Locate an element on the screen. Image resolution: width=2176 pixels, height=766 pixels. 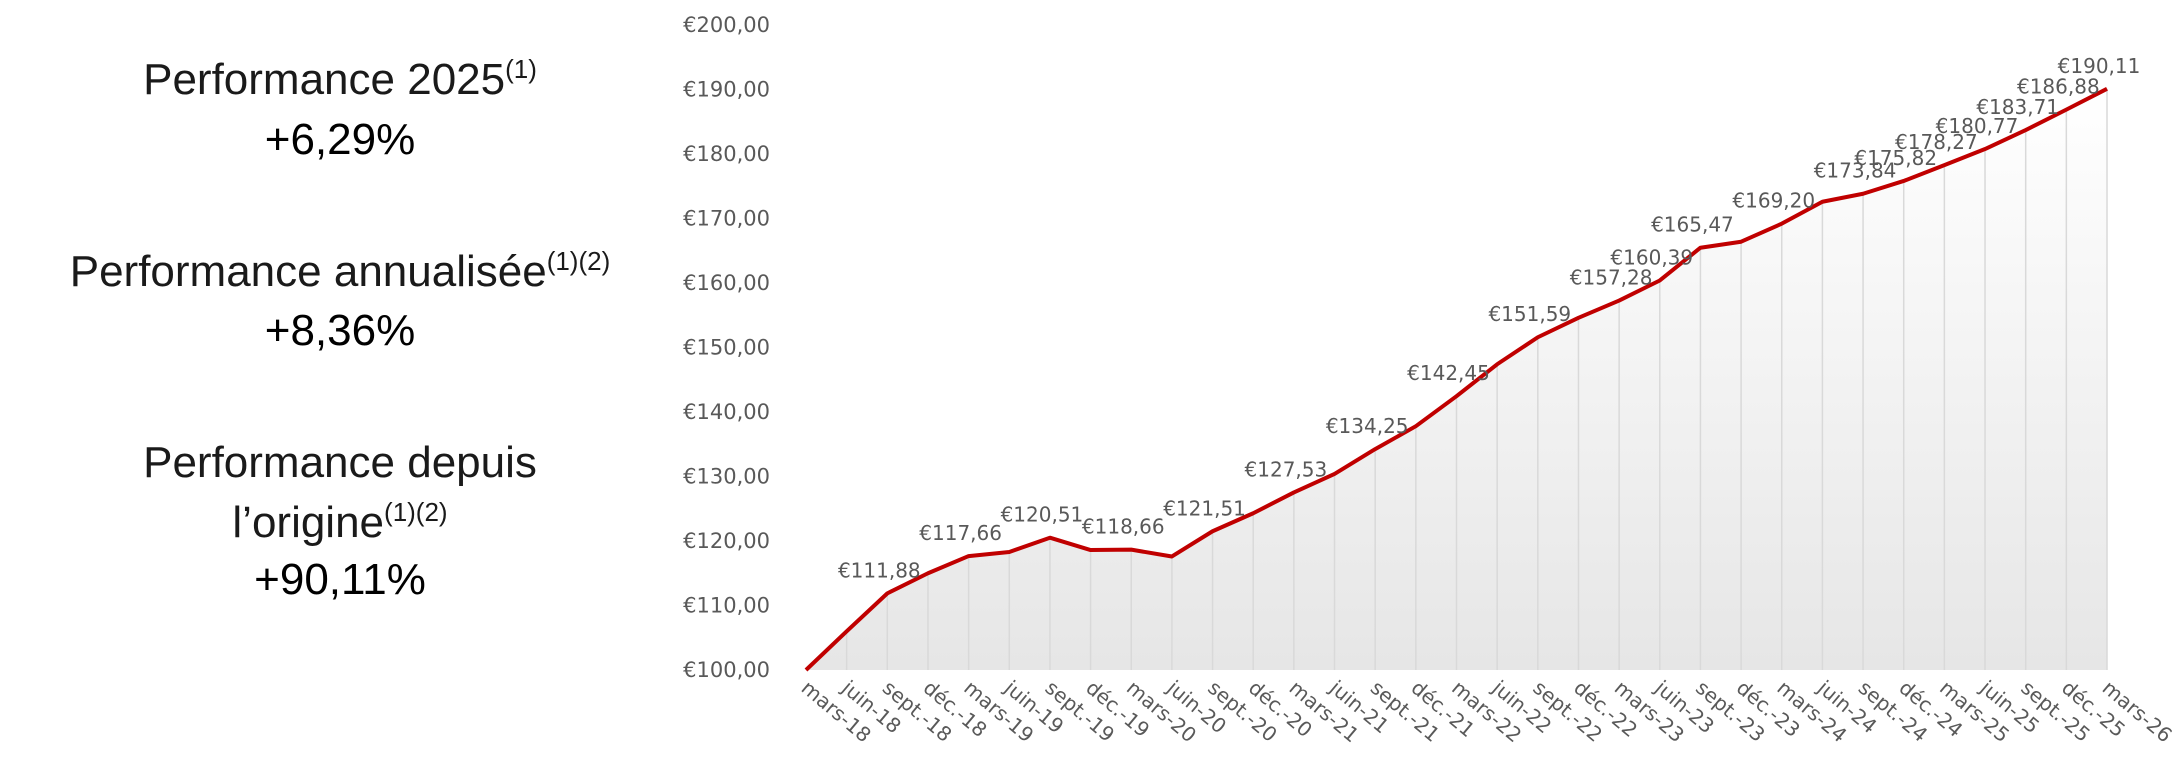
summary-label: l’origine(1)(2) is located at coordinates (339, 522).